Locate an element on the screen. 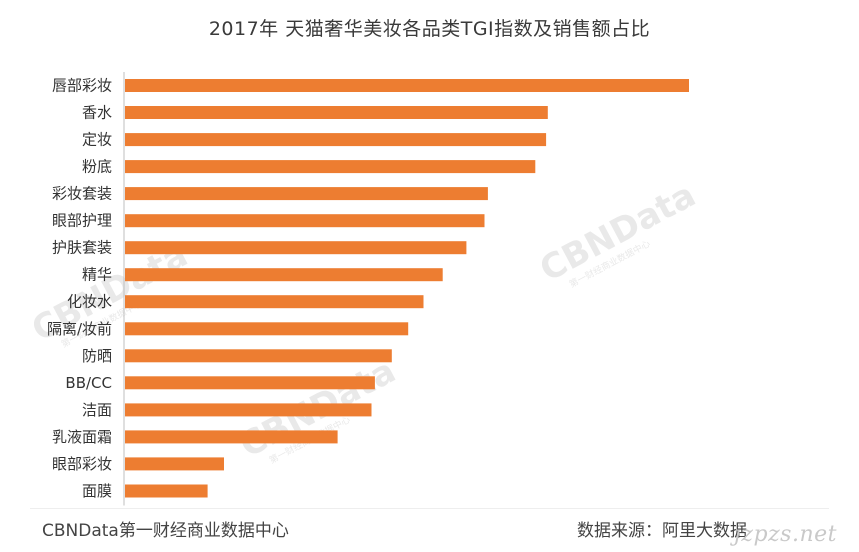  category-label: 彩妆套装 is located at coordinates (82, 194).